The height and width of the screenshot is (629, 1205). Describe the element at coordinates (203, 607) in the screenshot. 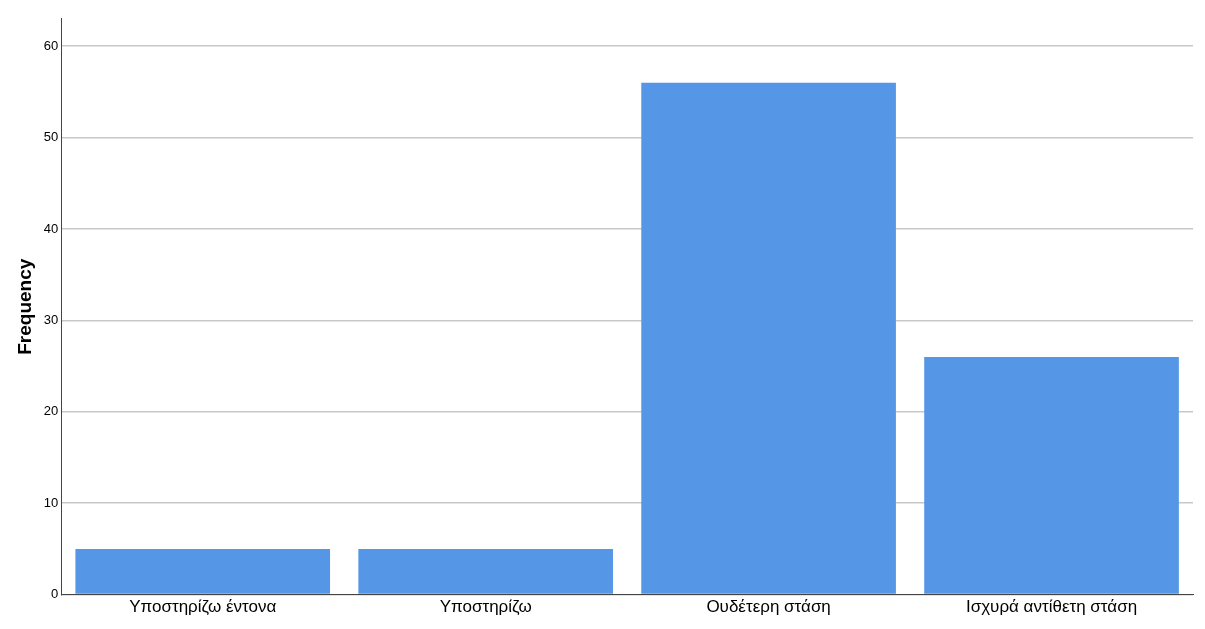

I see `x-tick-label: Υποστηρίζω έντονα` at that location.